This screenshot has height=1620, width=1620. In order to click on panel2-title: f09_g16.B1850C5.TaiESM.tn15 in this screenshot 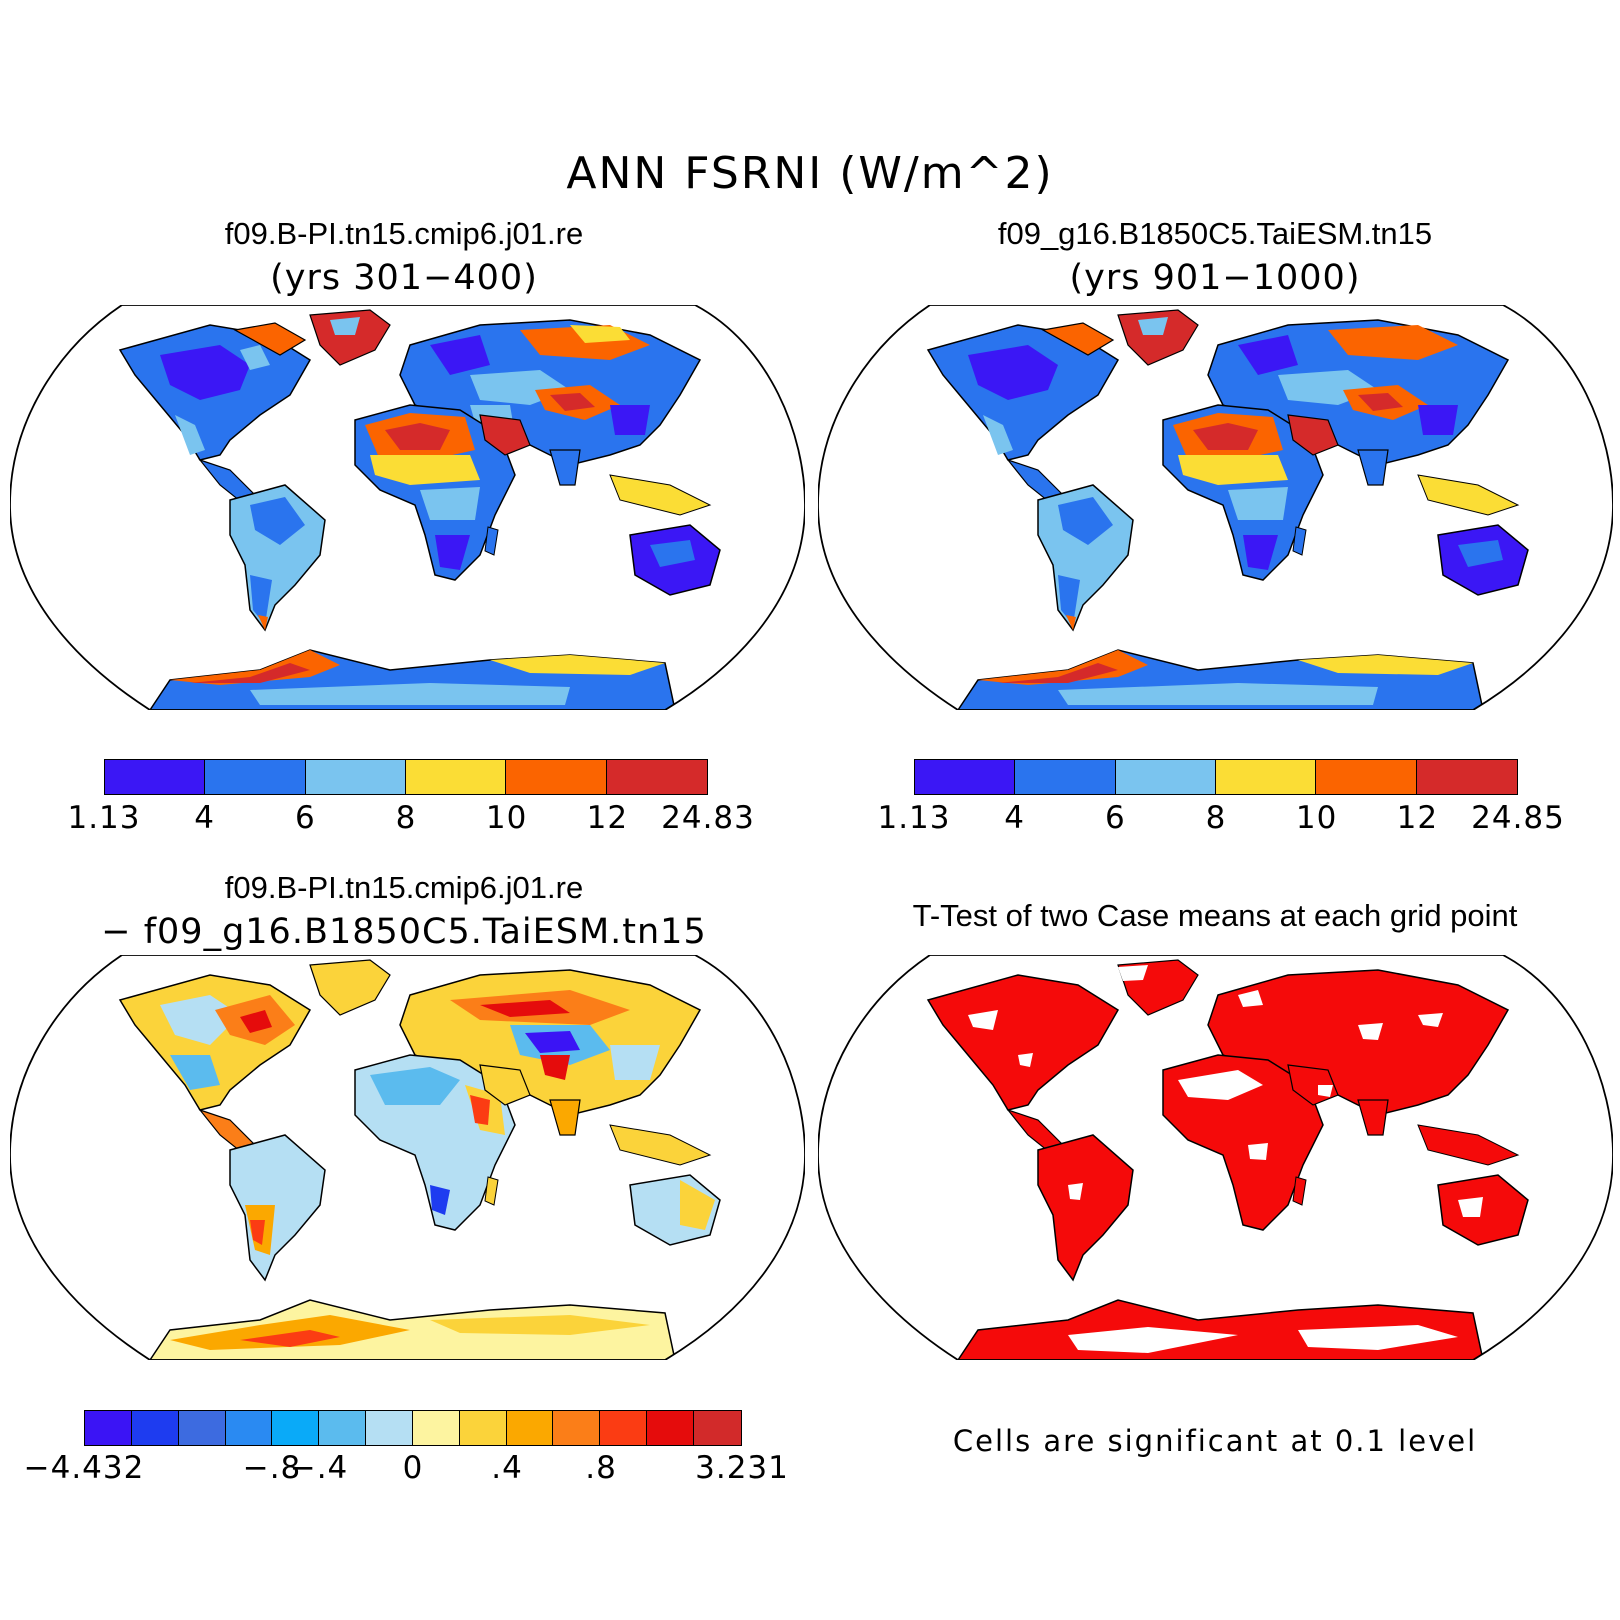, I will do `click(1215, 233)`.